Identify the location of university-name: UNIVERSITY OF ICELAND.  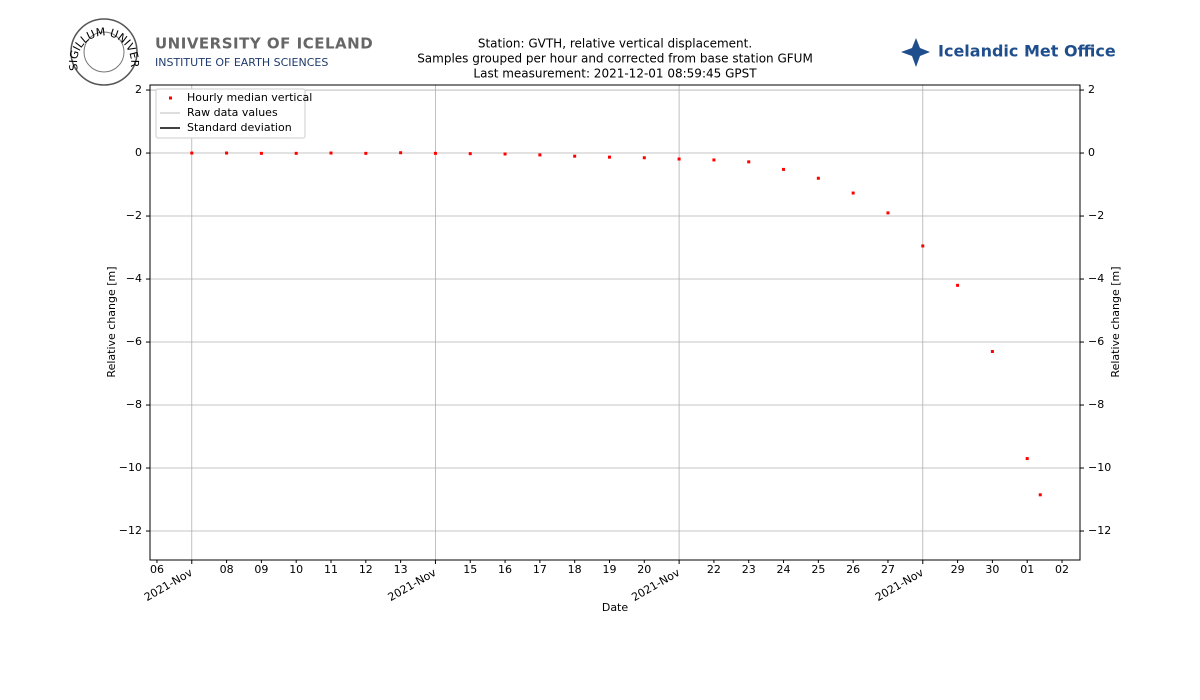
(264, 44).